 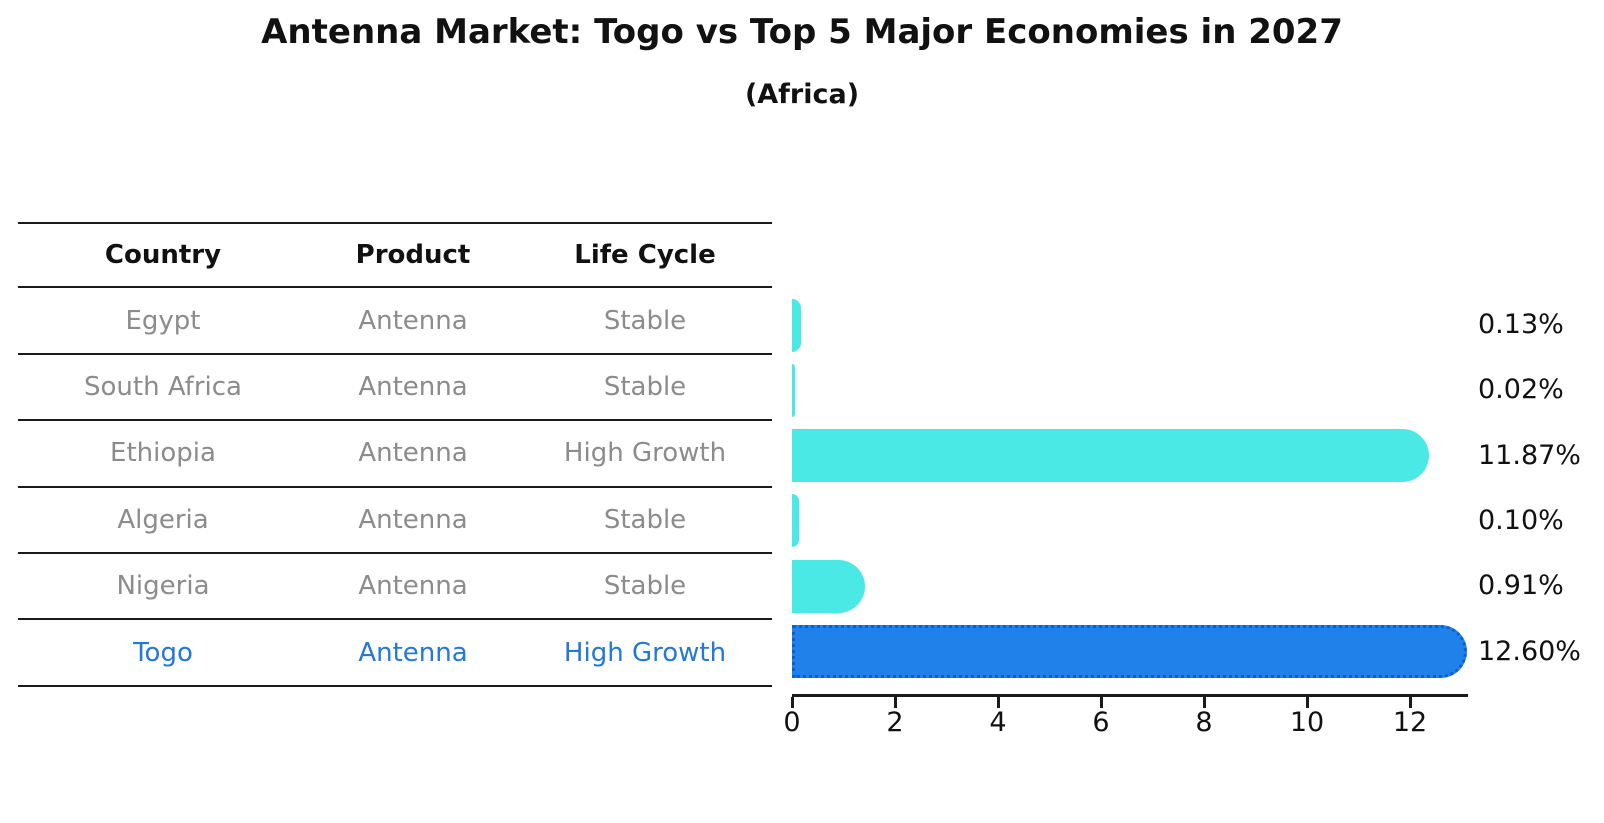 What do you see at coordinates (1129, 651) in the screenshot?
I see `bar-togo` at bounding box center [1129, 651].